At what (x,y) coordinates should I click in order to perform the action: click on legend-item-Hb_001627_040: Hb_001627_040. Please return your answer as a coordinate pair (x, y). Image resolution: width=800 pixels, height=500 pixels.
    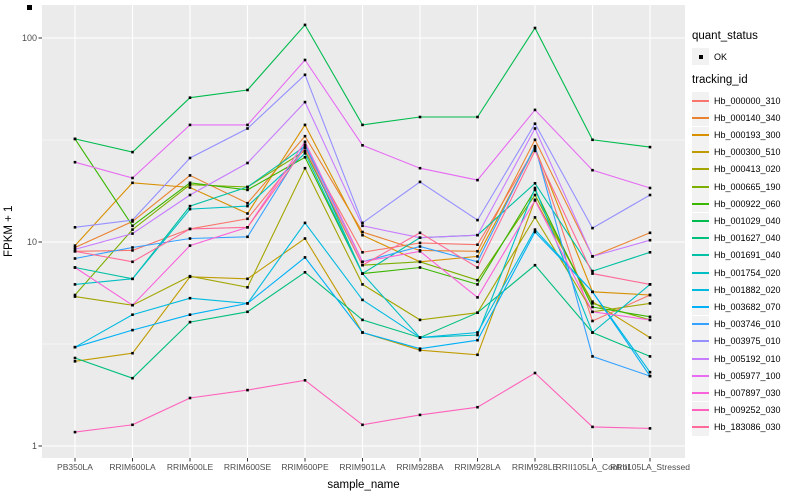
    Looking at the image, I should click on (745, 238).